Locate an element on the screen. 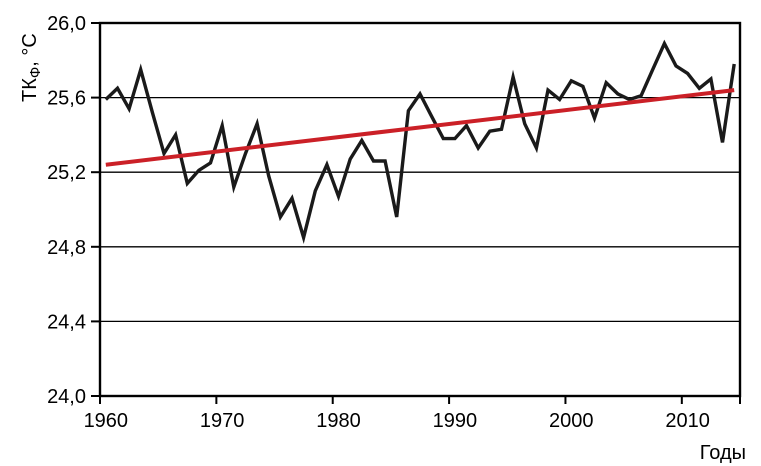 This screenshot has height=466, width=761. y-tick-label: 26,0 is located at coordinates (66, 24).